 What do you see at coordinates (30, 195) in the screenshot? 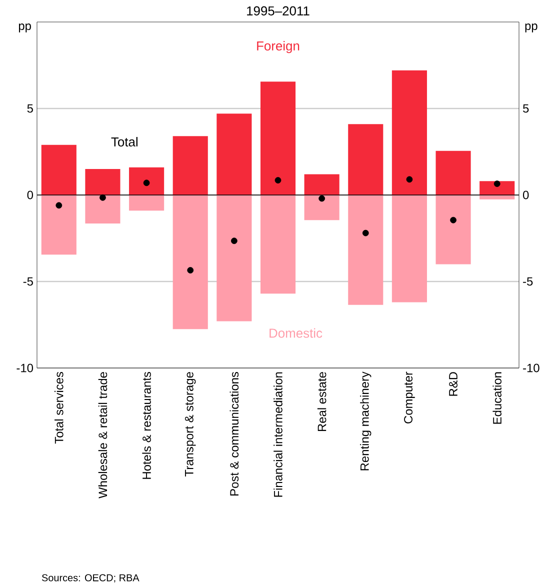
I see `y-tick-label: 0` at bounding box center [30, 195].